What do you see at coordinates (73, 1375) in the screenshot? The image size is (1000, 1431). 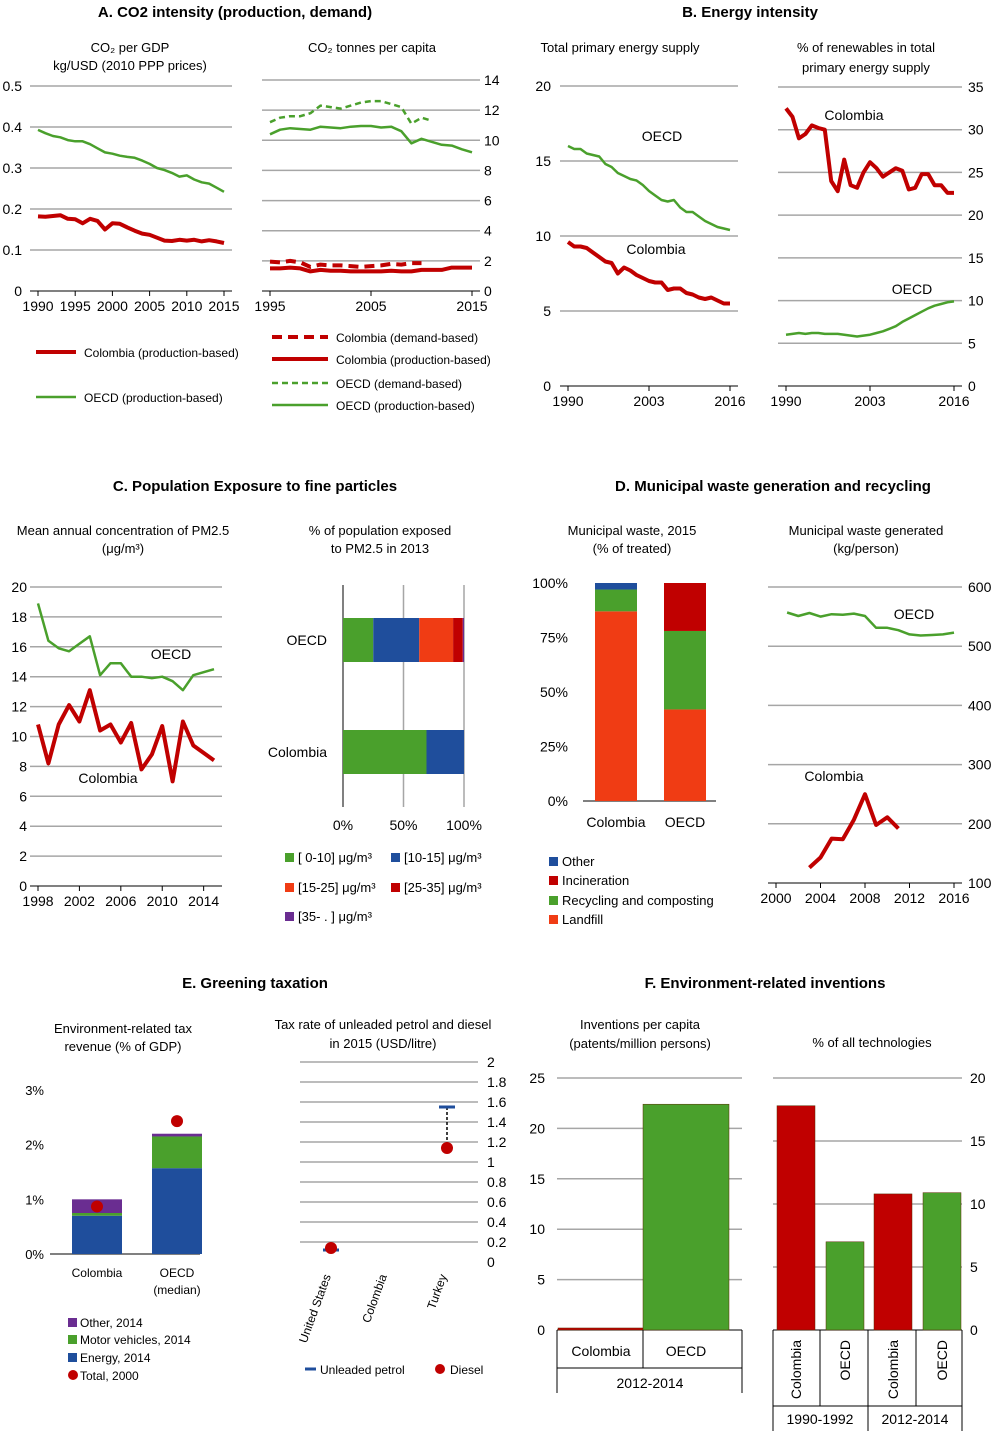 I see `legend-marker-total` at bounding box center [73, 1375].